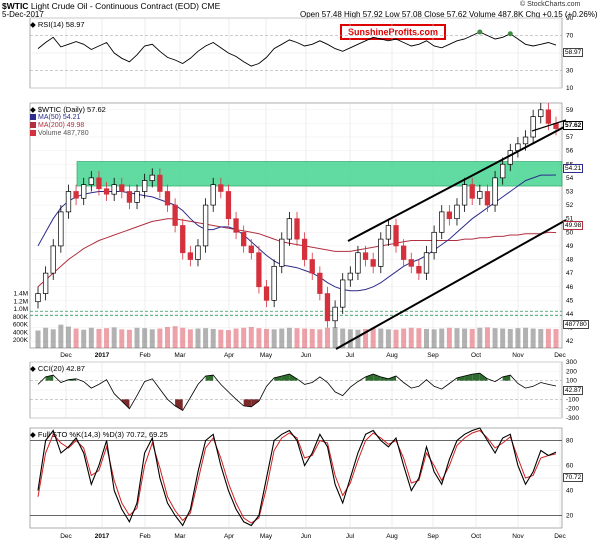 The image size is (600, 544). Describe the element at coordinates (229, 355) in the screenshot. I see `x-tick-label: Apr` at that location.